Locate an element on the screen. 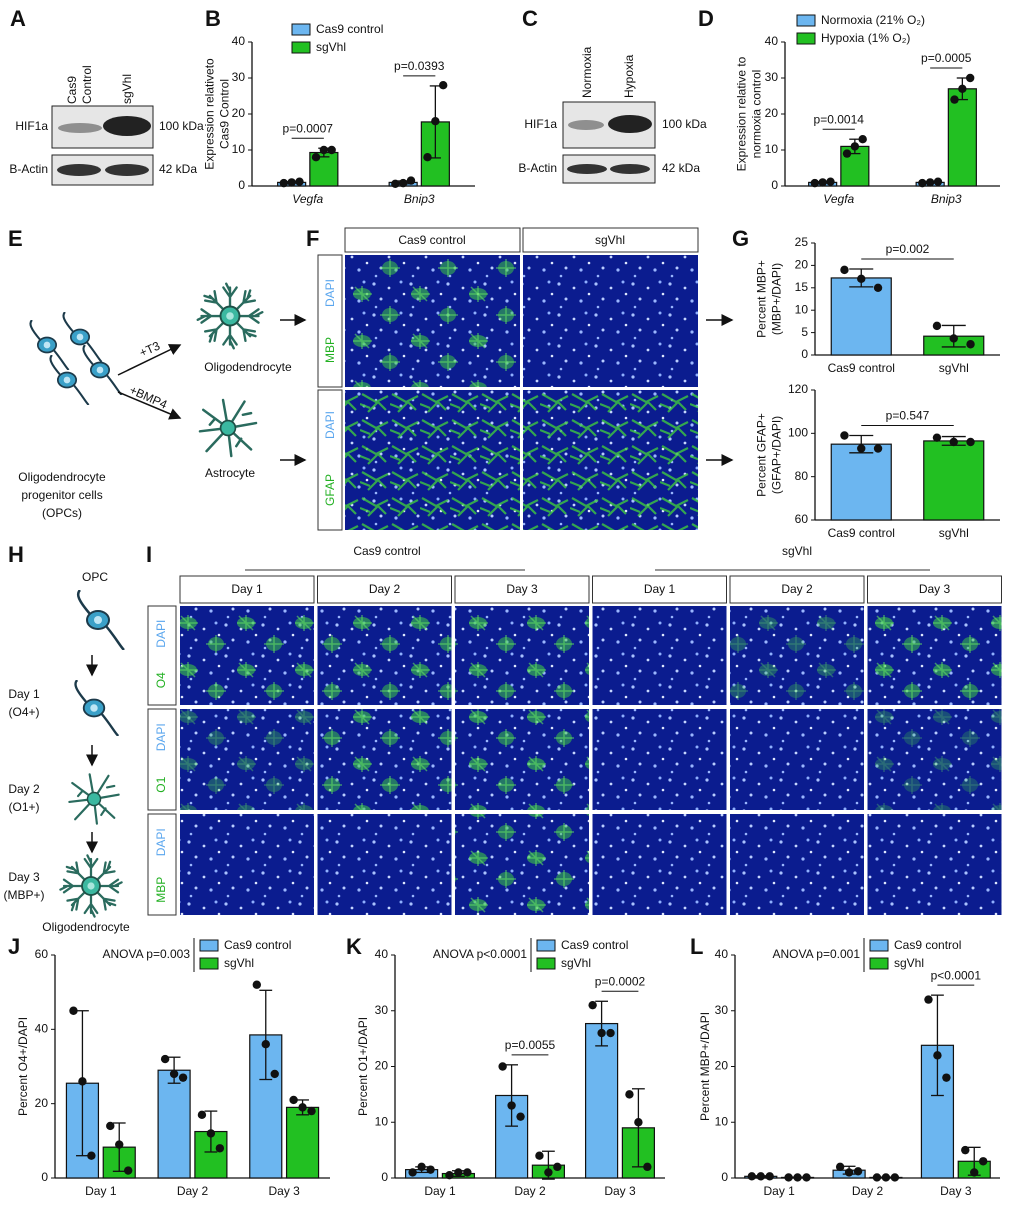 This screenshot has width=1009, height=1205. y-axis-label: Percent GFAP+ is located at coordinates (762, 455).